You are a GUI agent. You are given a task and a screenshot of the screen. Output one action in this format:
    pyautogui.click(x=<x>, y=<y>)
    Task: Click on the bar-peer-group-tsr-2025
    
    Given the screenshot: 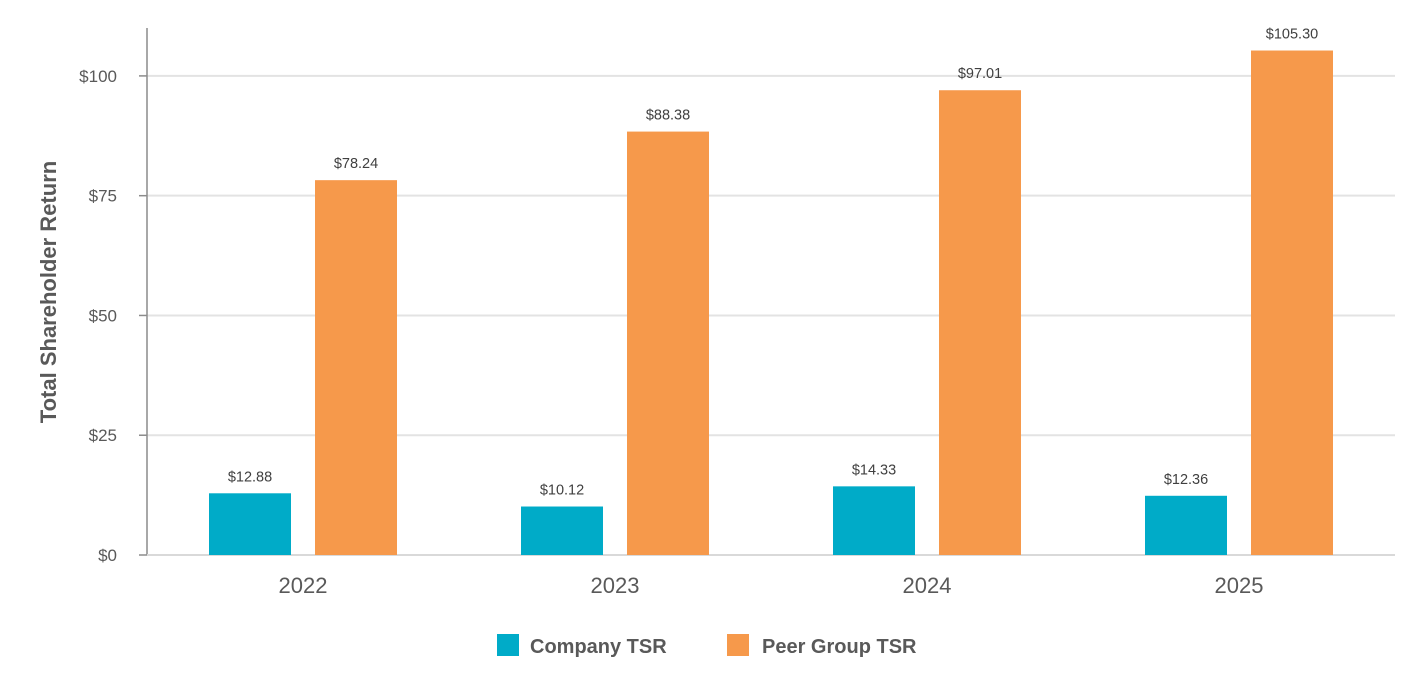 What is the action you would take?
    pyautogui.click(x=1292, y=302)
    